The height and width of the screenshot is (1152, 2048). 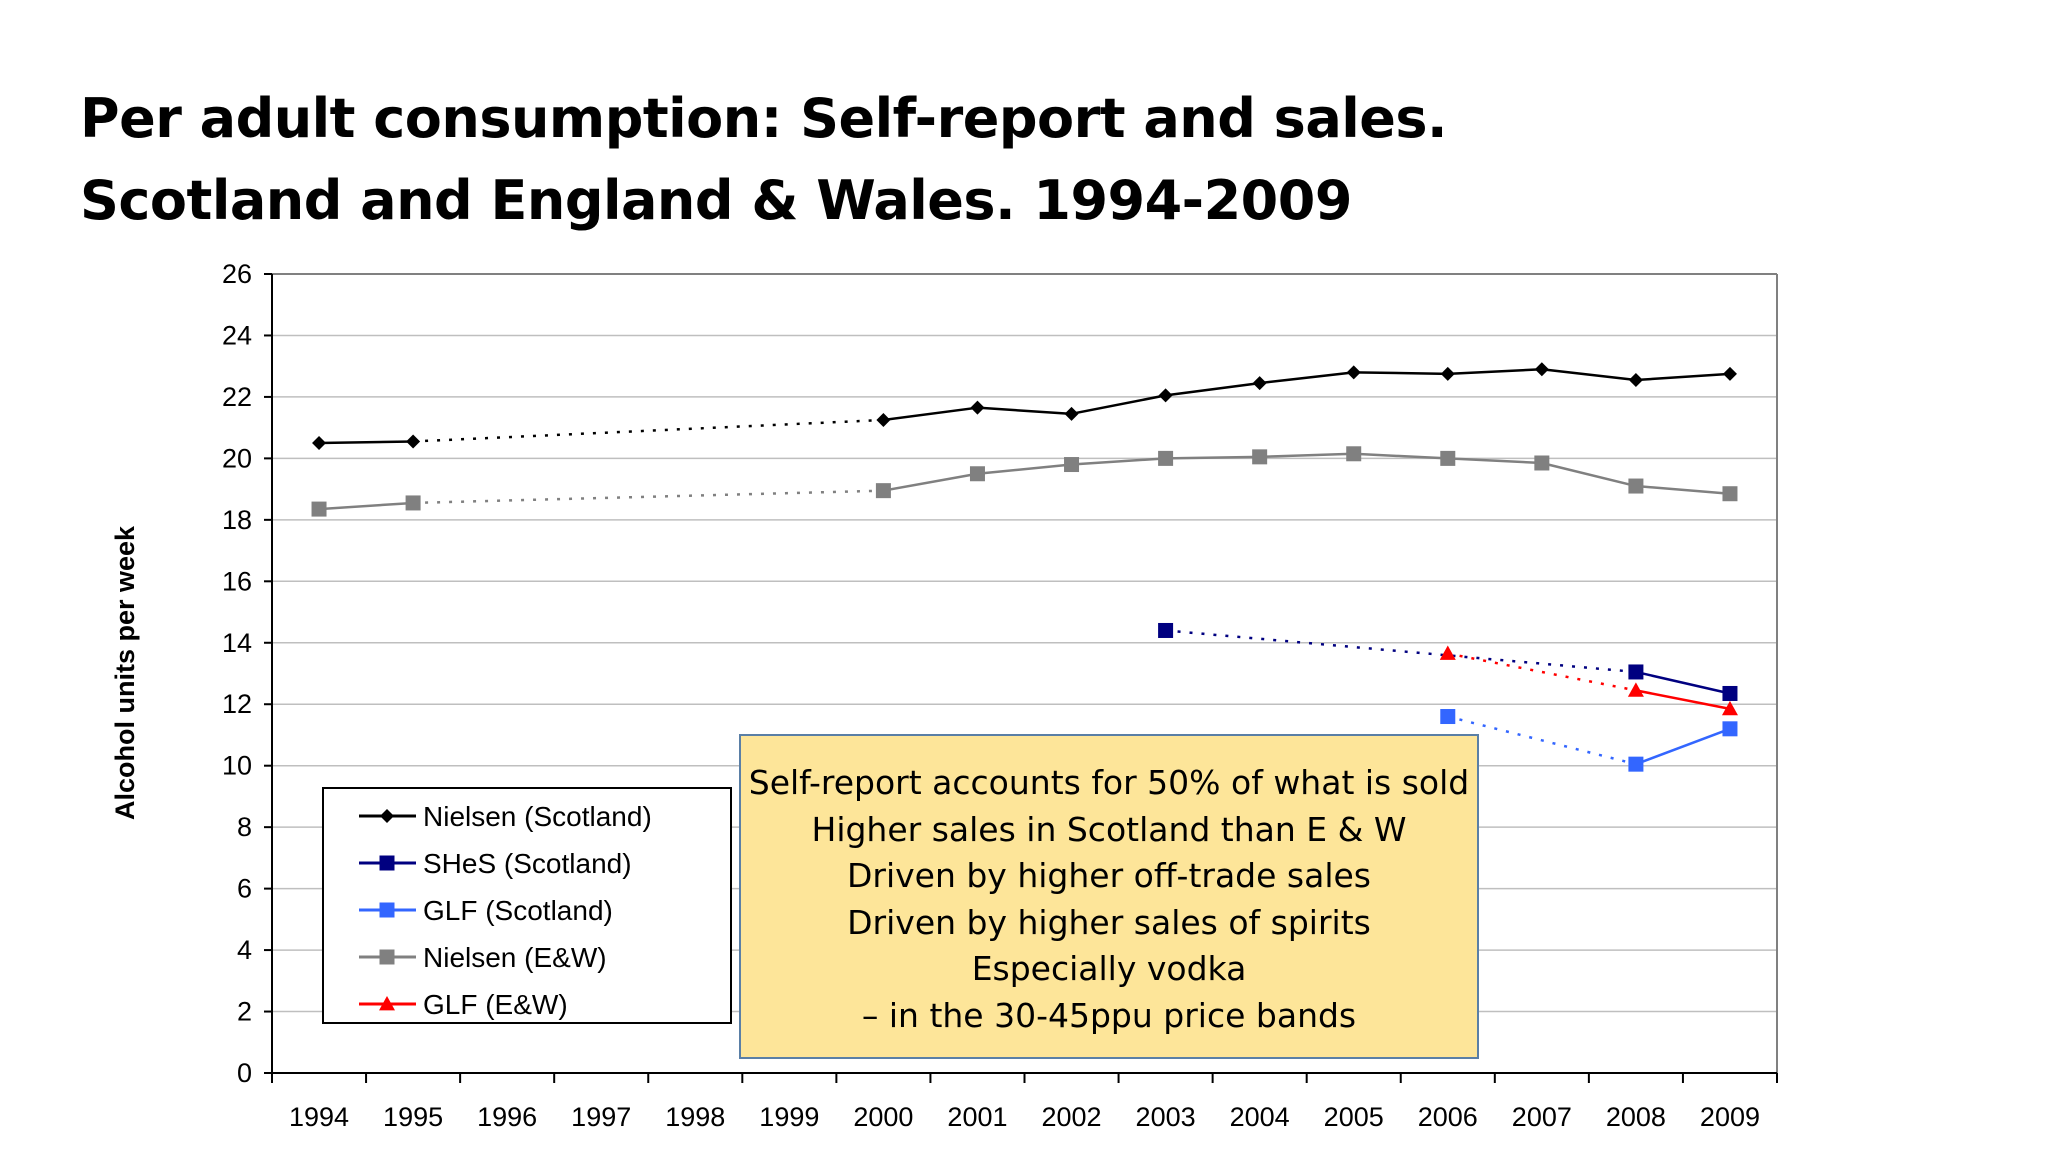 I want to click on series-glf-e-w-point-2006, so click(x=1447, y=652).